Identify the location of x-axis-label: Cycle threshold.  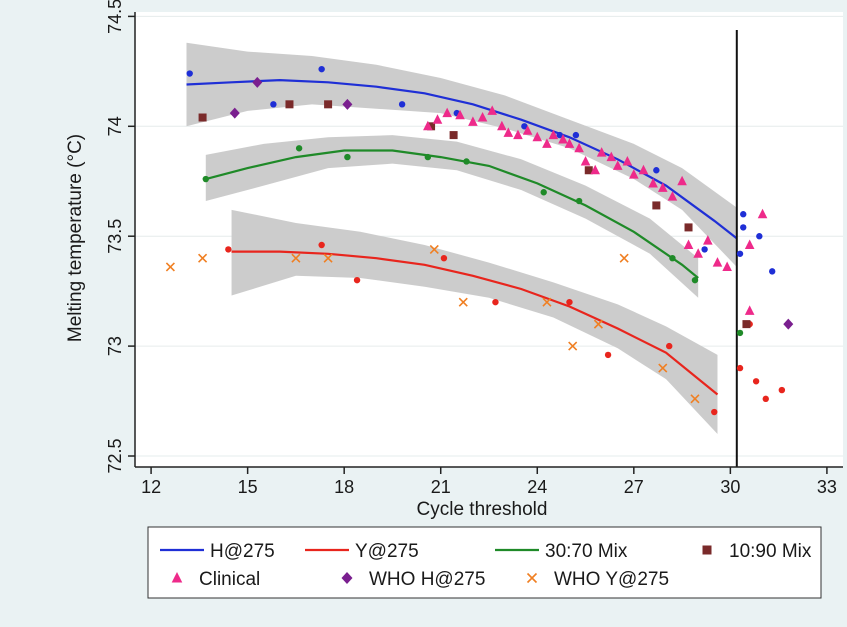
(482, 509).